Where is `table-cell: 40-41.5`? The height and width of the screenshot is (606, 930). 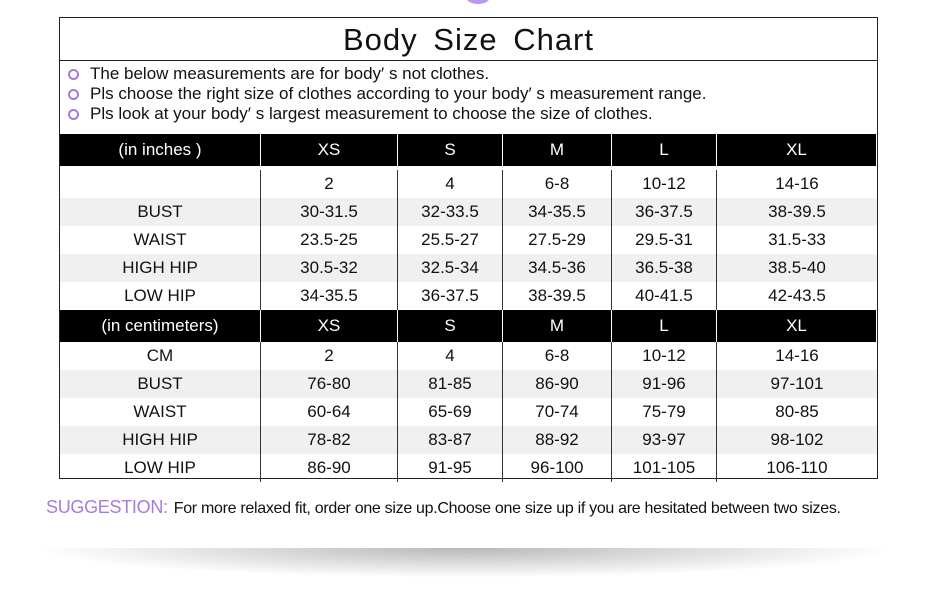
table-cell: 40-41.5 is located at coordinates (664, 296).